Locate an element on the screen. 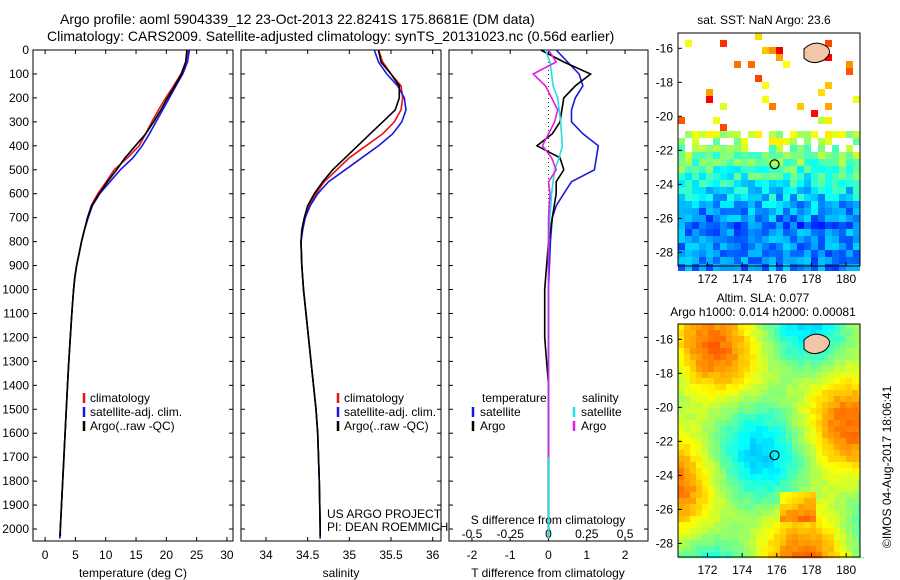  x-tick-label: 30 is located at coordinates (227, 555).